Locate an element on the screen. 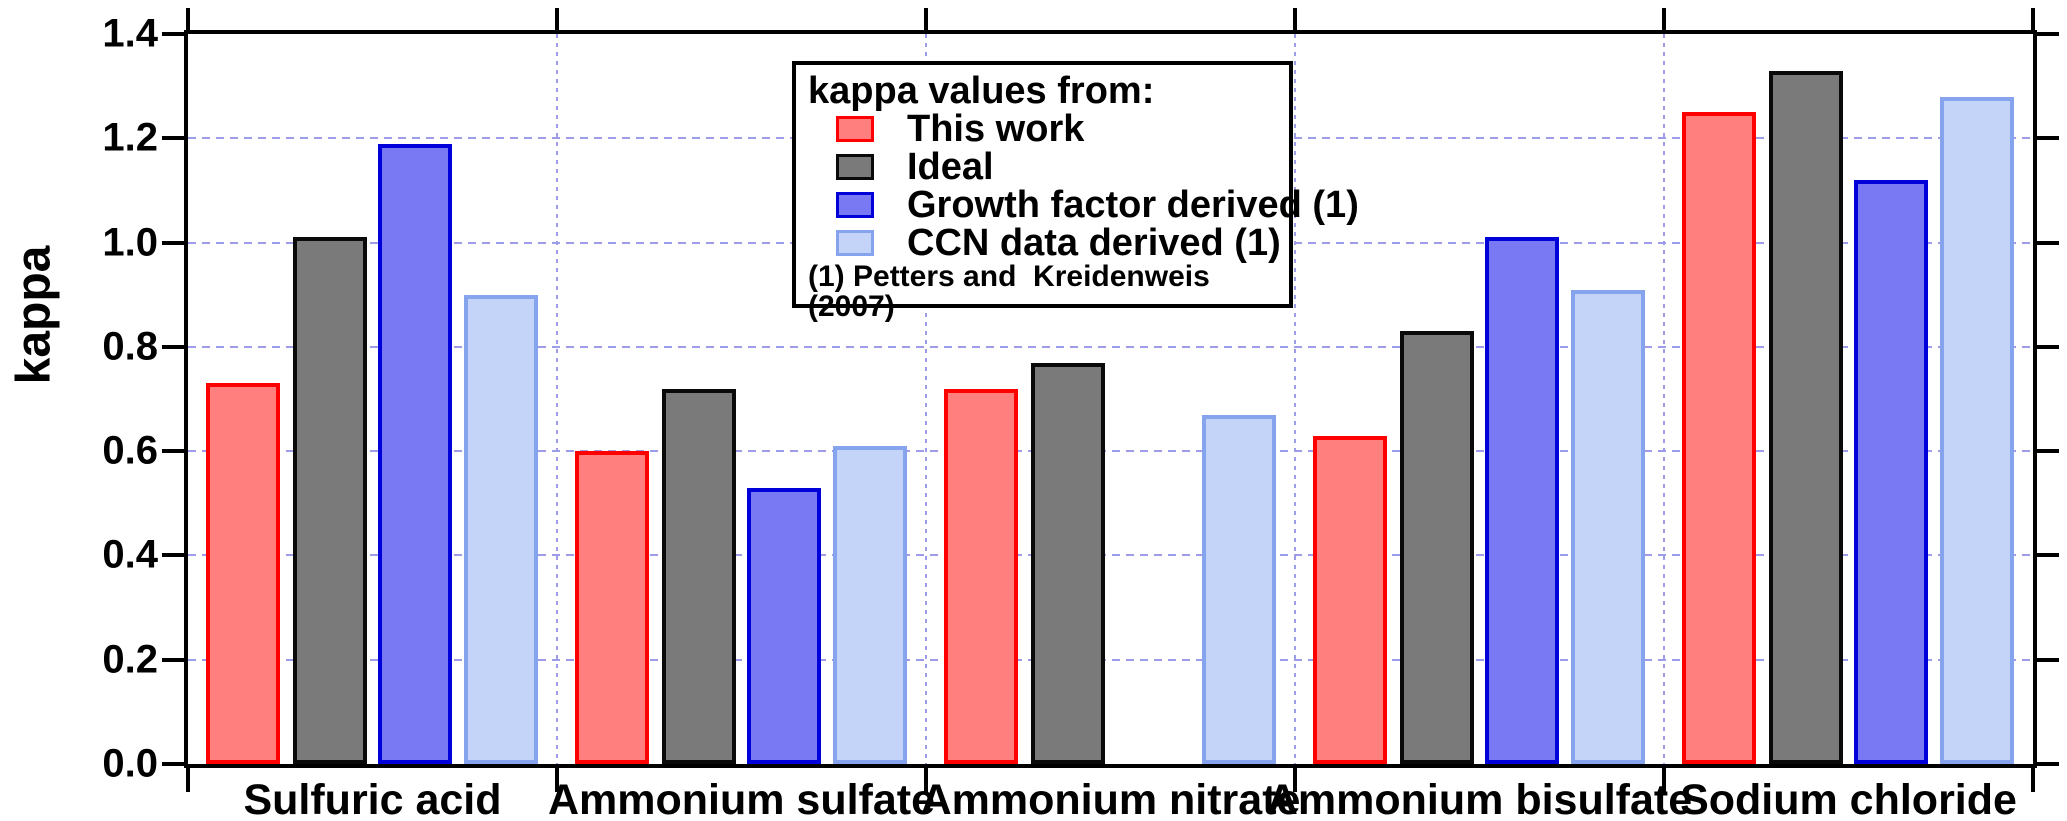 Image resolution: width=2067 pixels, height=821 pixels. legend-swatch-ideal is located at coordinates (855, 167).